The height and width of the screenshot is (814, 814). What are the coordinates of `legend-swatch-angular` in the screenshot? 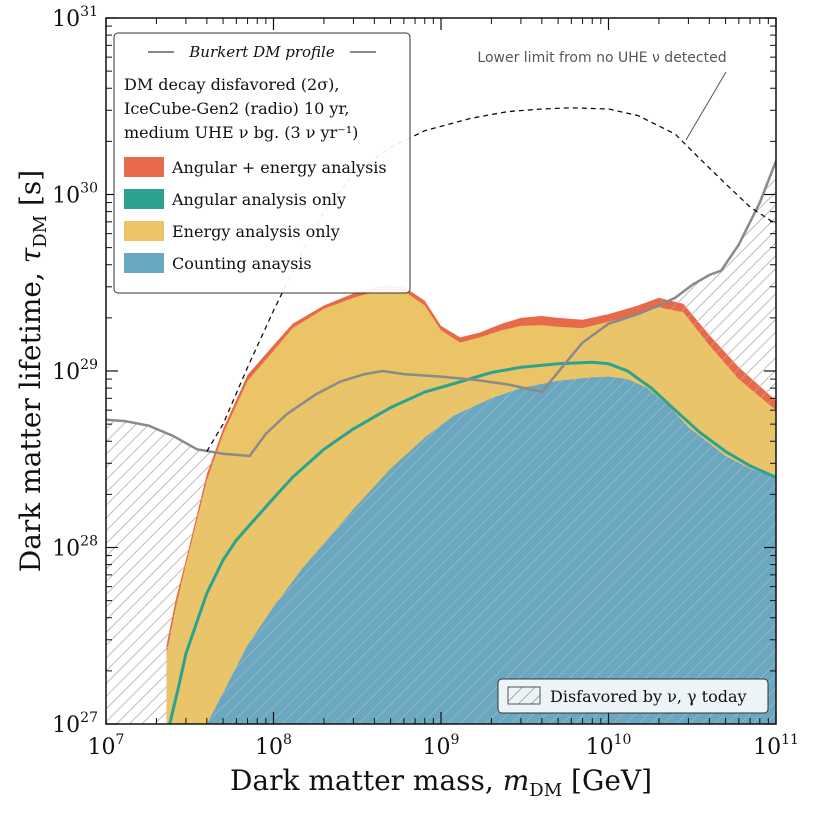 It's located at (144, 199).